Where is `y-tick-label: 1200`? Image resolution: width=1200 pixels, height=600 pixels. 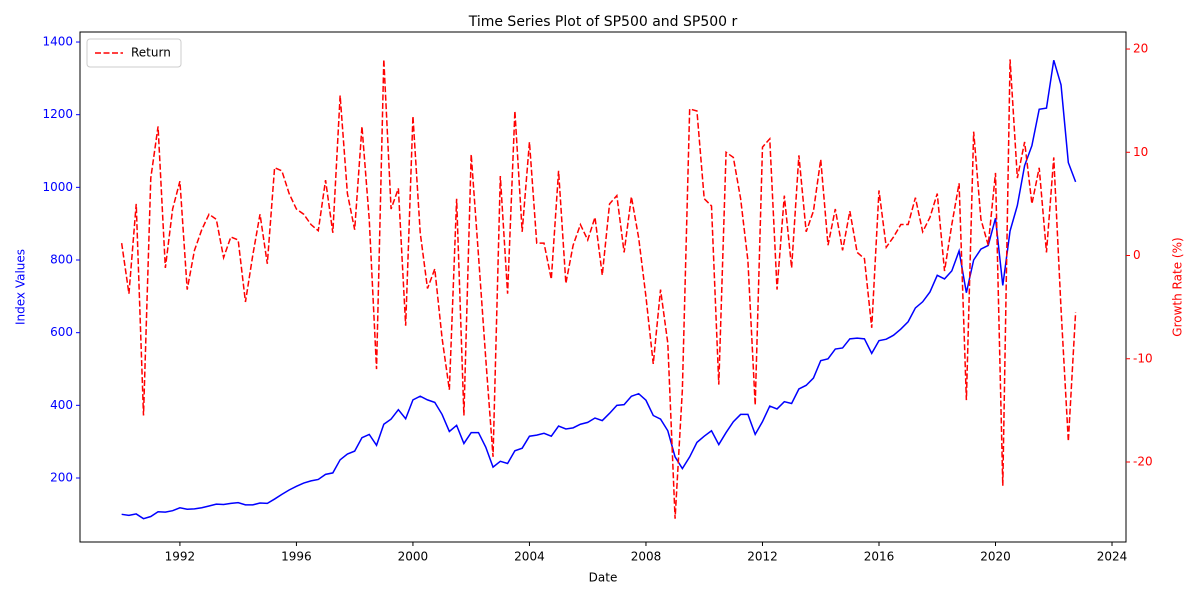 y-tick-label: 1200 is located at coordinates (57, 114).